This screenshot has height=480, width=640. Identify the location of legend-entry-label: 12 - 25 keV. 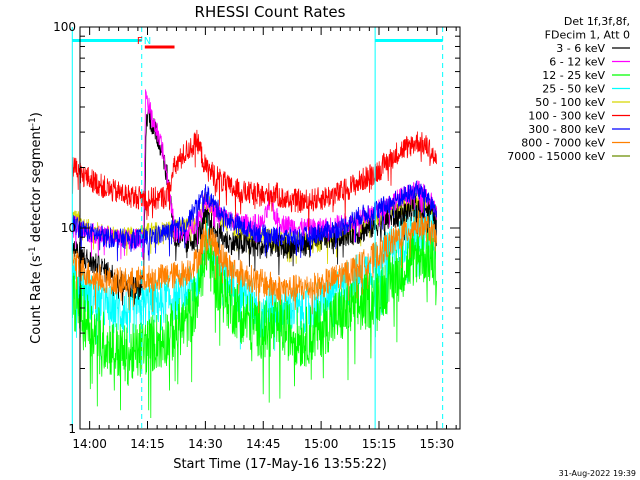
(573, 75).